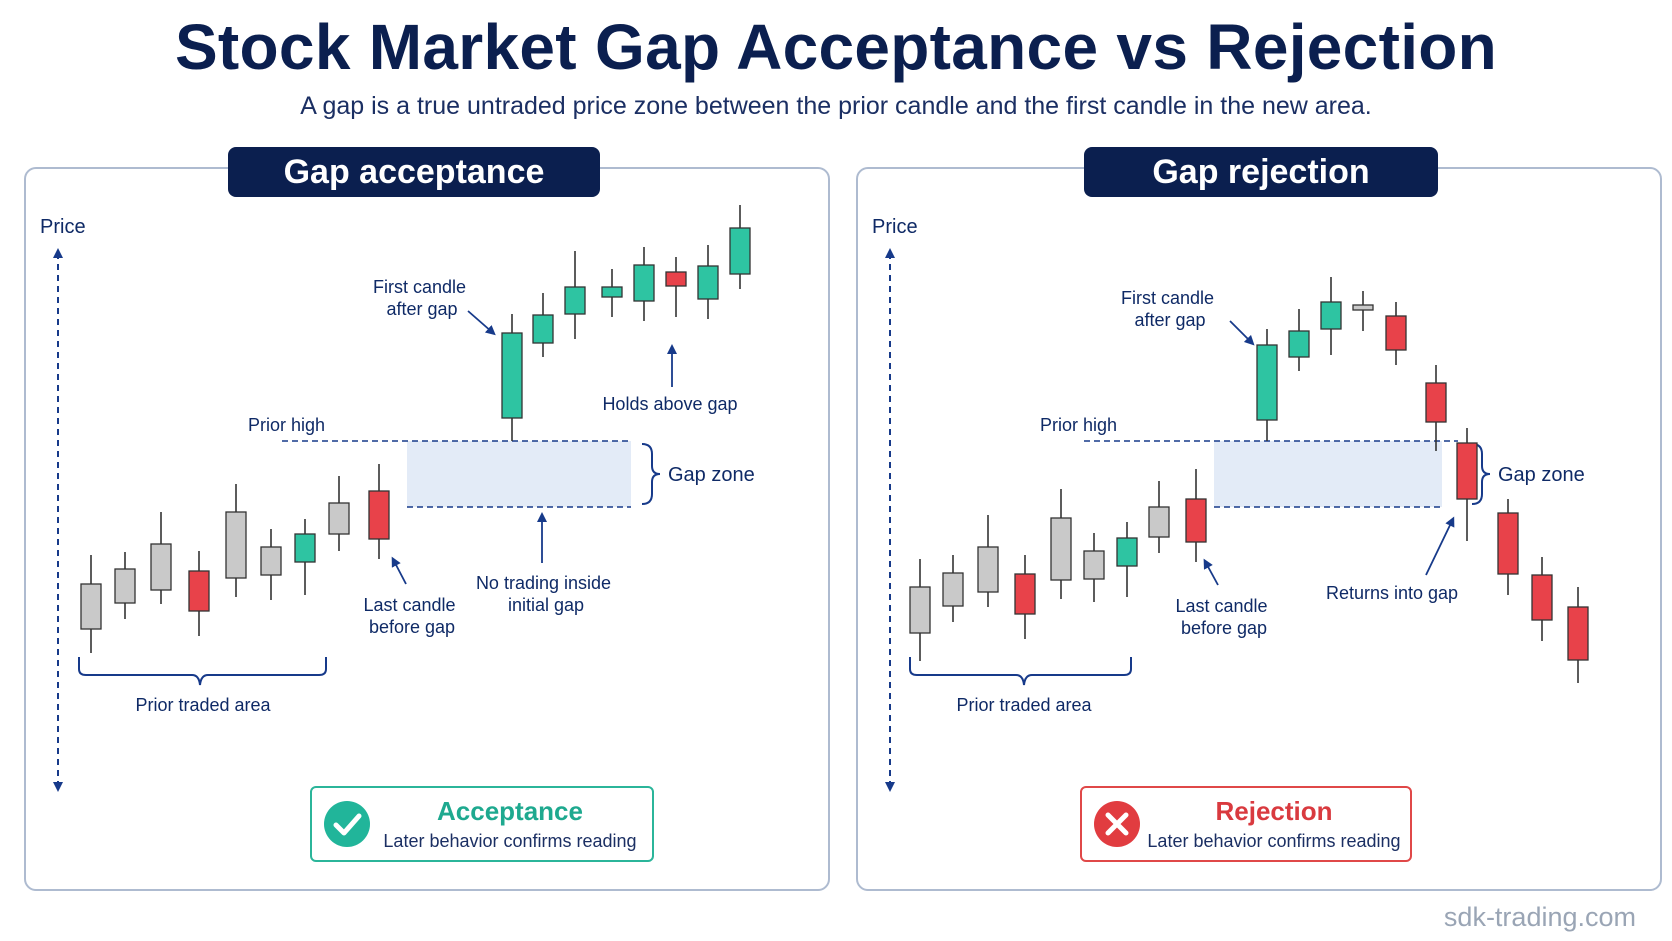 Image resolution: width=1672 pixels, height=941 pixels. What do you see at coordinates (546, 594) in the screenshot?
I see `no-trading-label: No trading inside initial gap` at bounding box center [546, 594].